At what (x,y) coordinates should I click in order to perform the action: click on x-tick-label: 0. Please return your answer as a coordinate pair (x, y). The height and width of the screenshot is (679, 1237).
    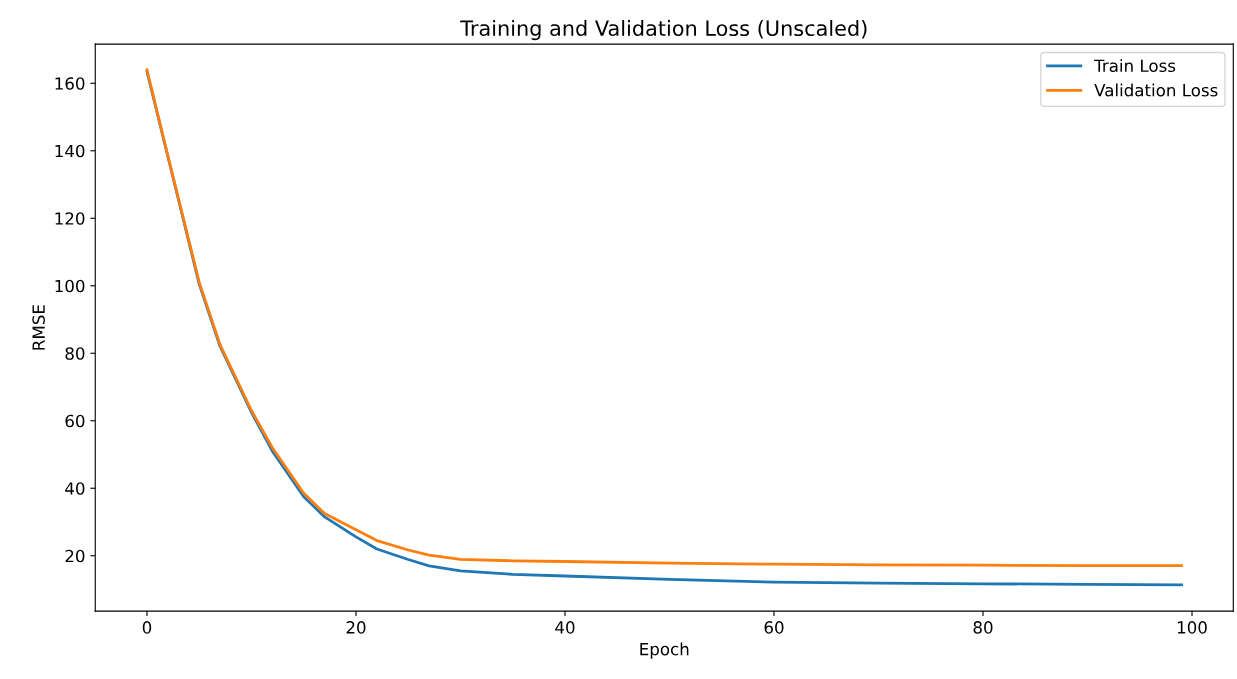
    Looking at the image, I should click on (147, 627).